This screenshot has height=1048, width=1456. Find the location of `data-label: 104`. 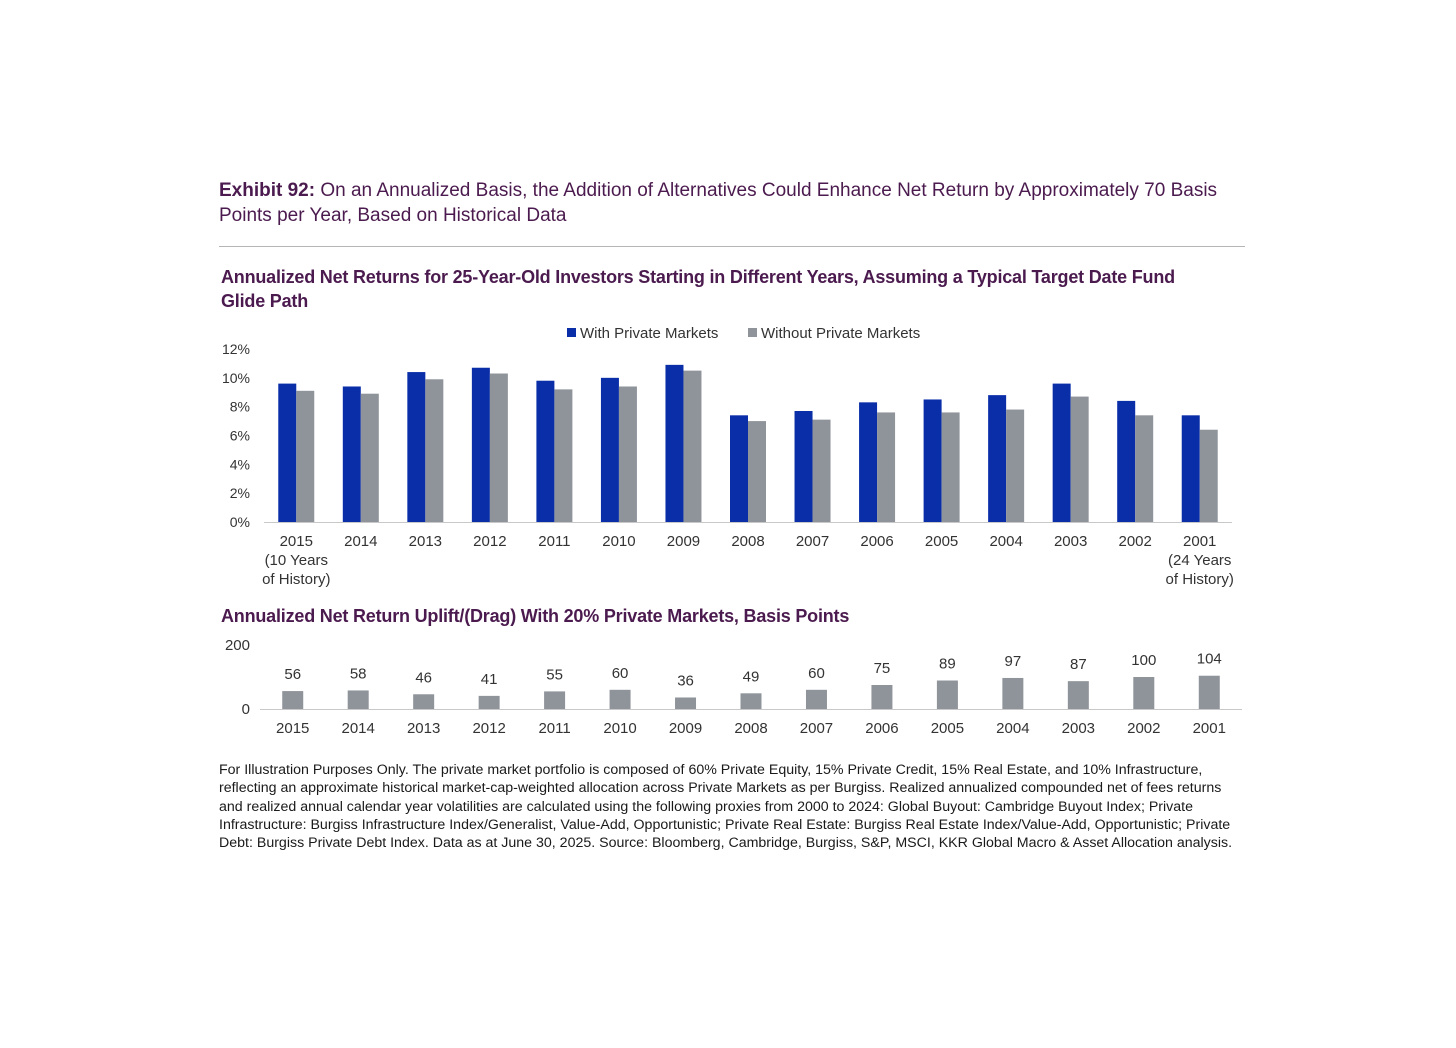

data-label: 104 is located at coordinates (1209, 659).